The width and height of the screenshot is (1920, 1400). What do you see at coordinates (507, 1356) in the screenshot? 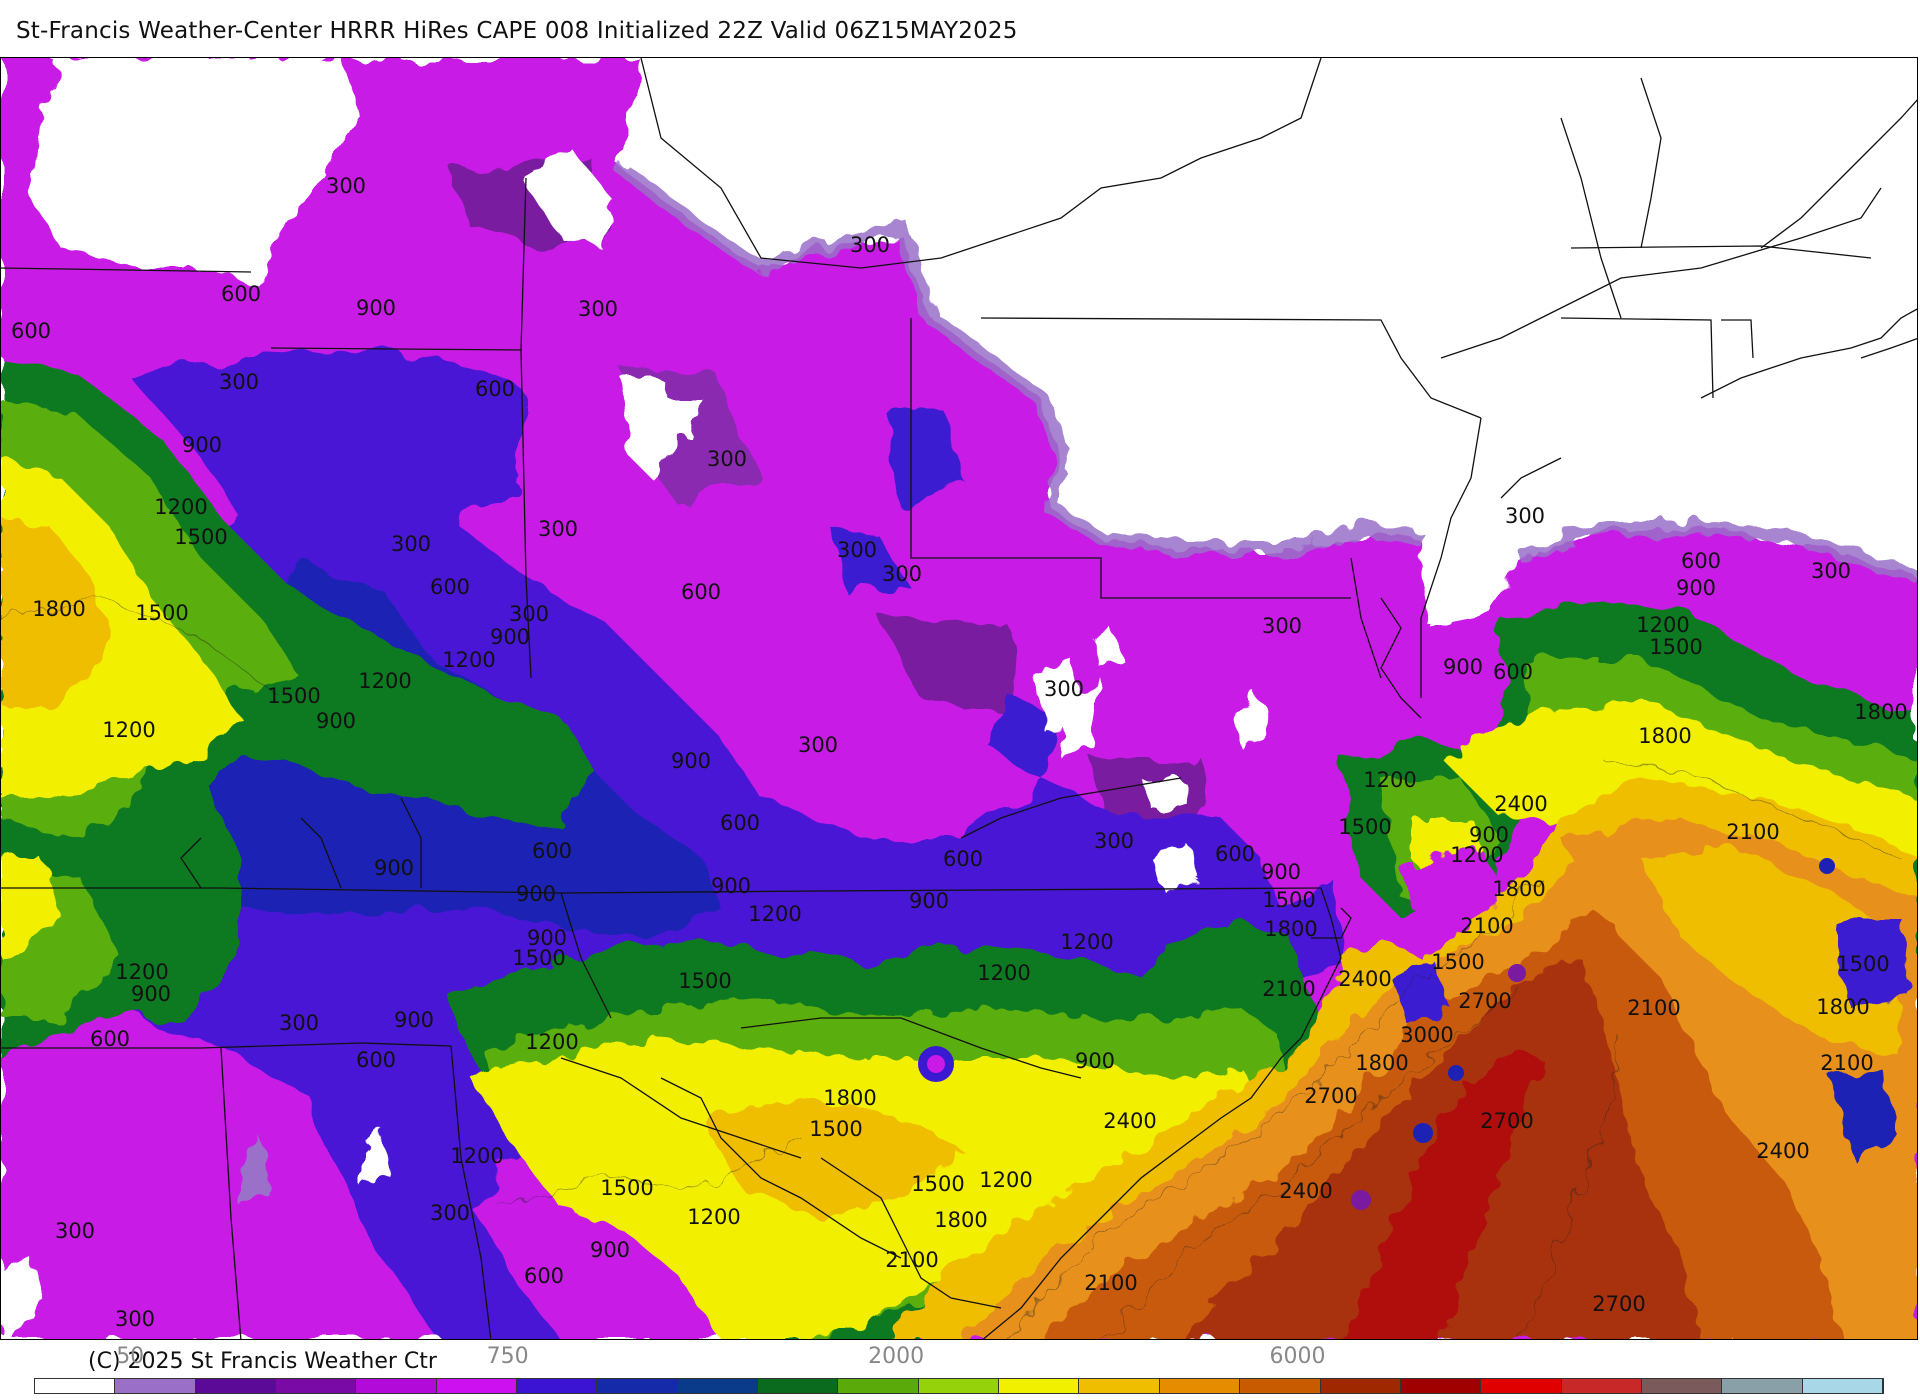
I see `colorbar-tick-label: 750` at bounding box center [507, 1356].